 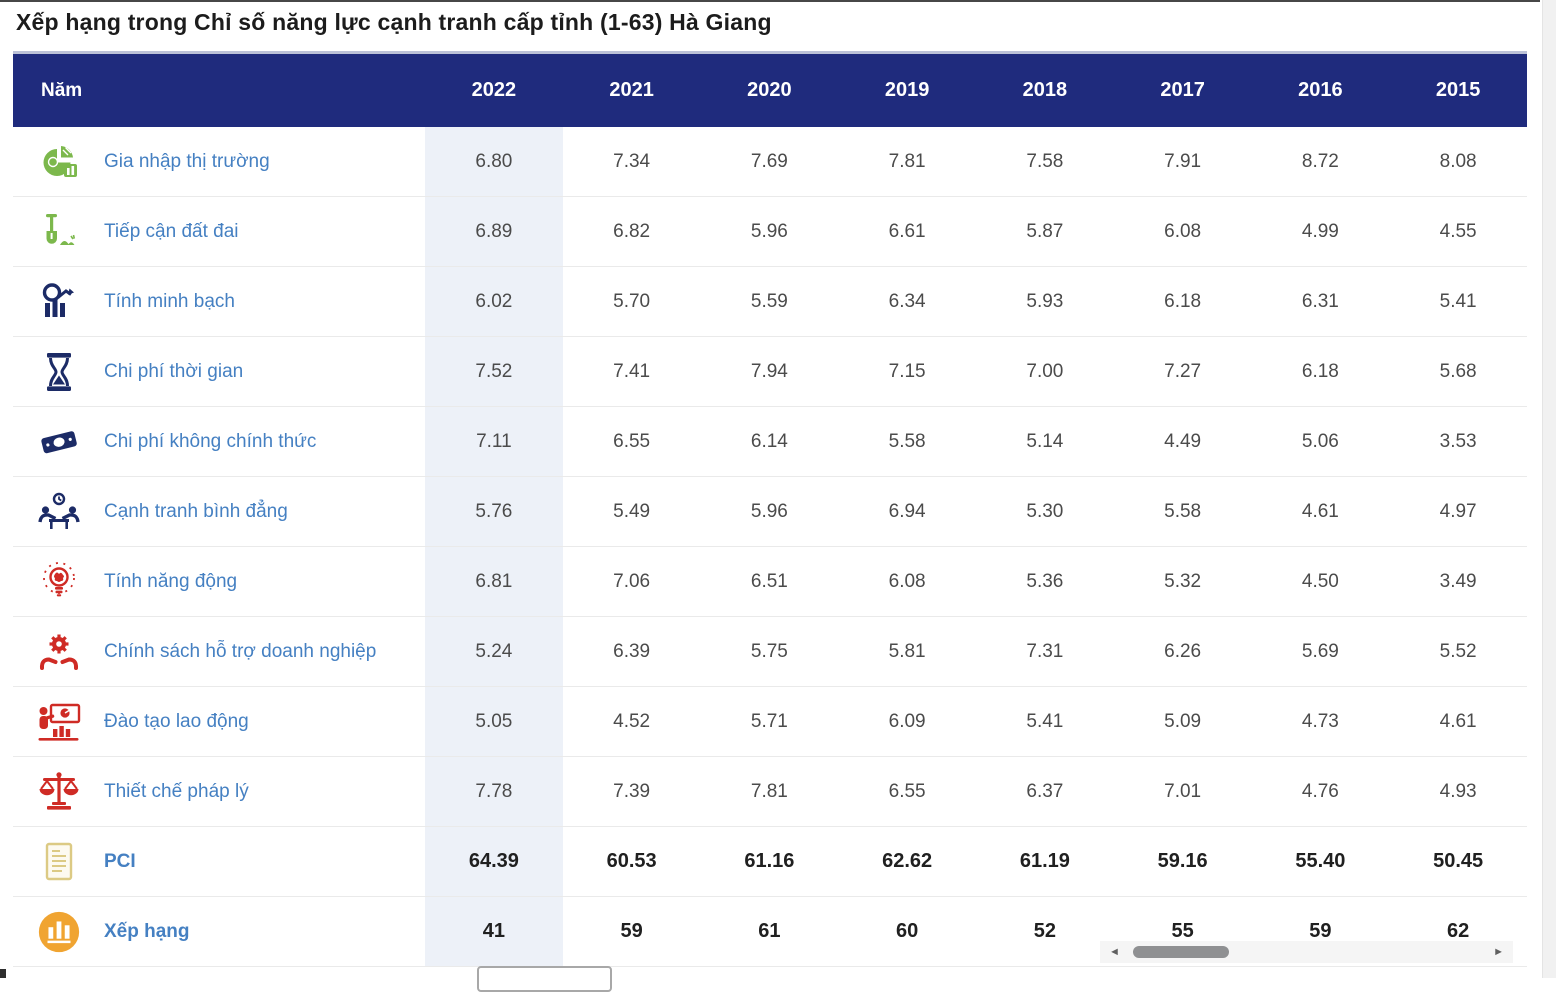 What do you see at coordinates (1320, 301) in the screenshot?
I see `score-cell: 6.31` at bounding box center [1320, 301].